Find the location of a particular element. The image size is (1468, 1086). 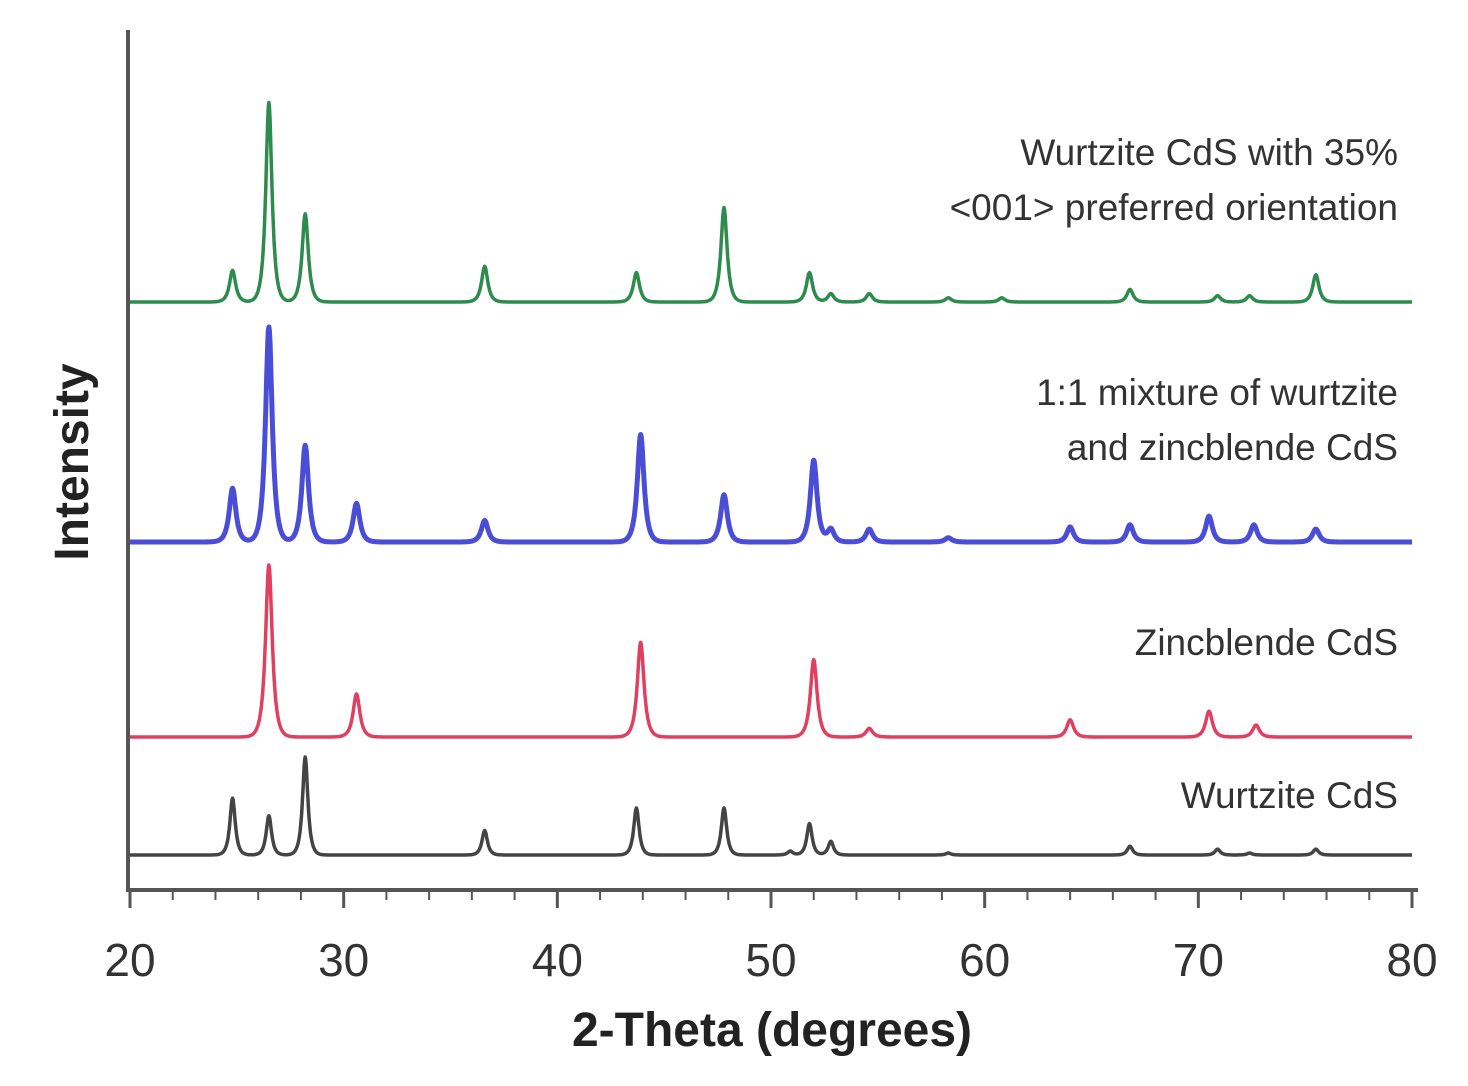

trace-label-pref: <001> preferred orientation is located at coordinates (1174, 207).